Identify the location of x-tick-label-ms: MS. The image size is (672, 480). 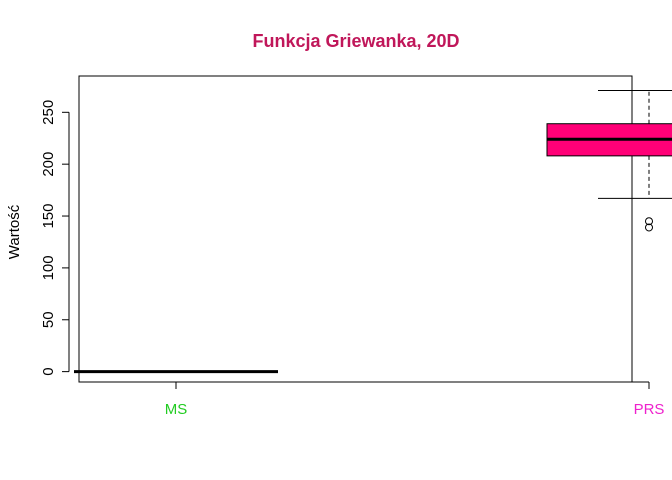
(176, 409).